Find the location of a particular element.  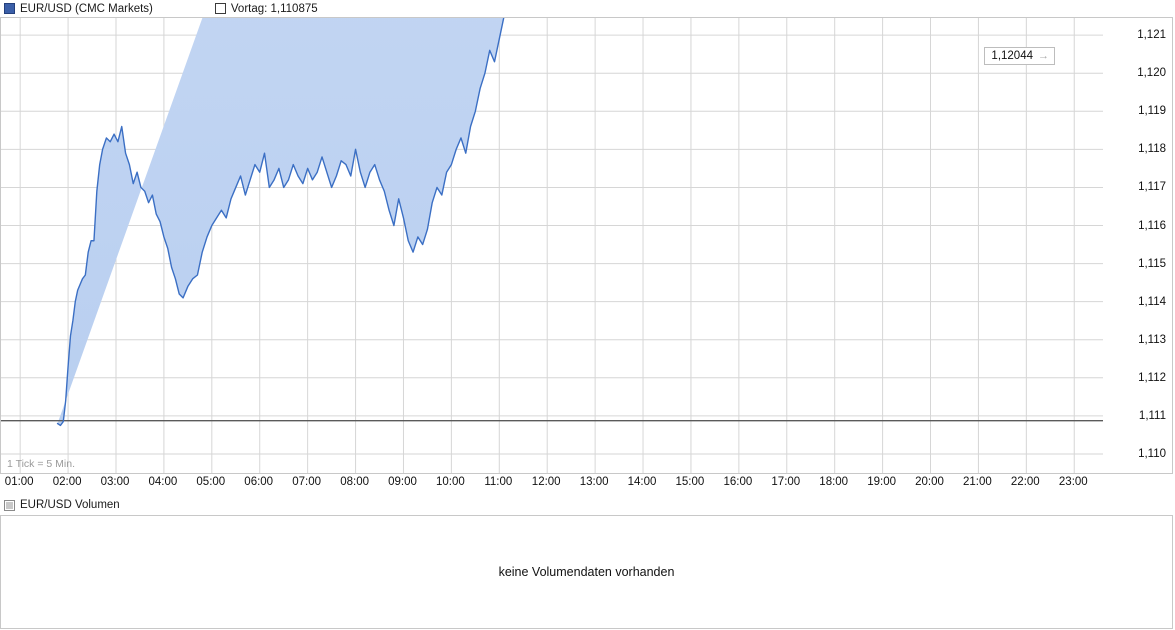

x-axis-tick-label: 17:00 is located at coordinates (786, 482).